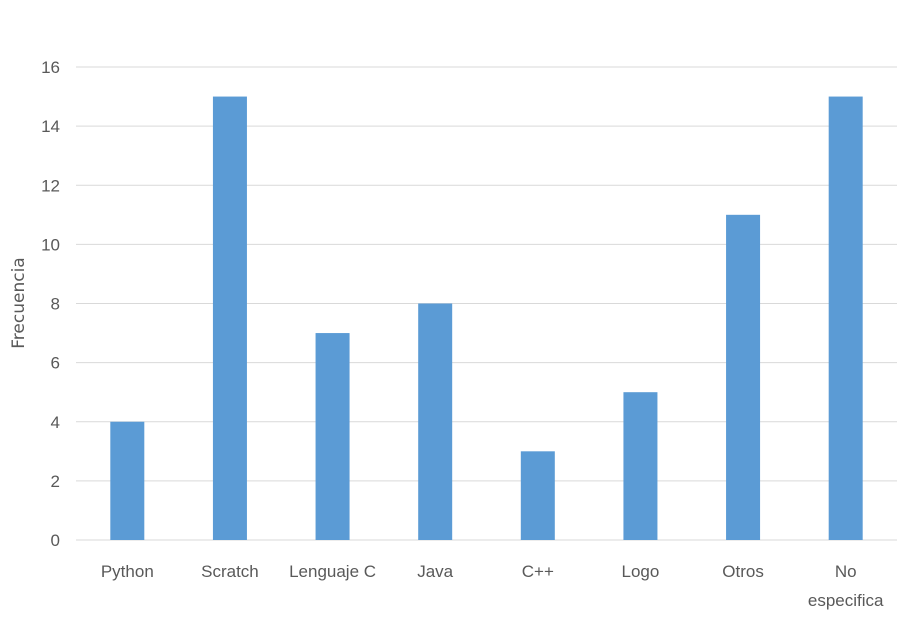  I want to click on y-tick-label: 8, so click(55, 304).